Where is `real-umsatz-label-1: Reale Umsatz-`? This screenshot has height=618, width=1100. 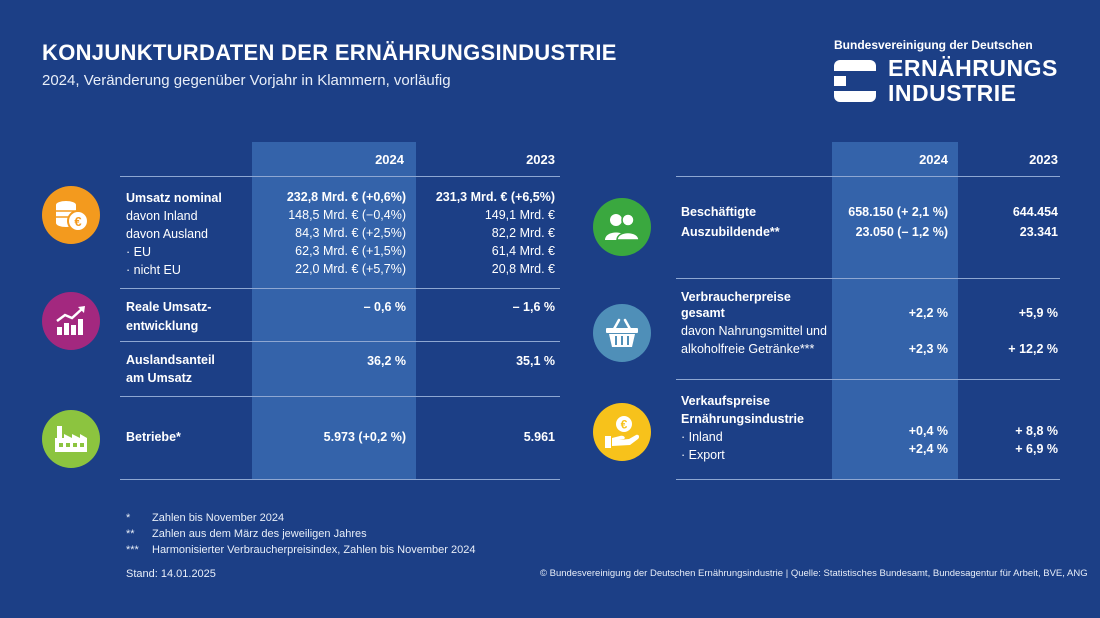 real-umsatz-label-1: Reale Umsatz- is located at coordinates (169, 307).